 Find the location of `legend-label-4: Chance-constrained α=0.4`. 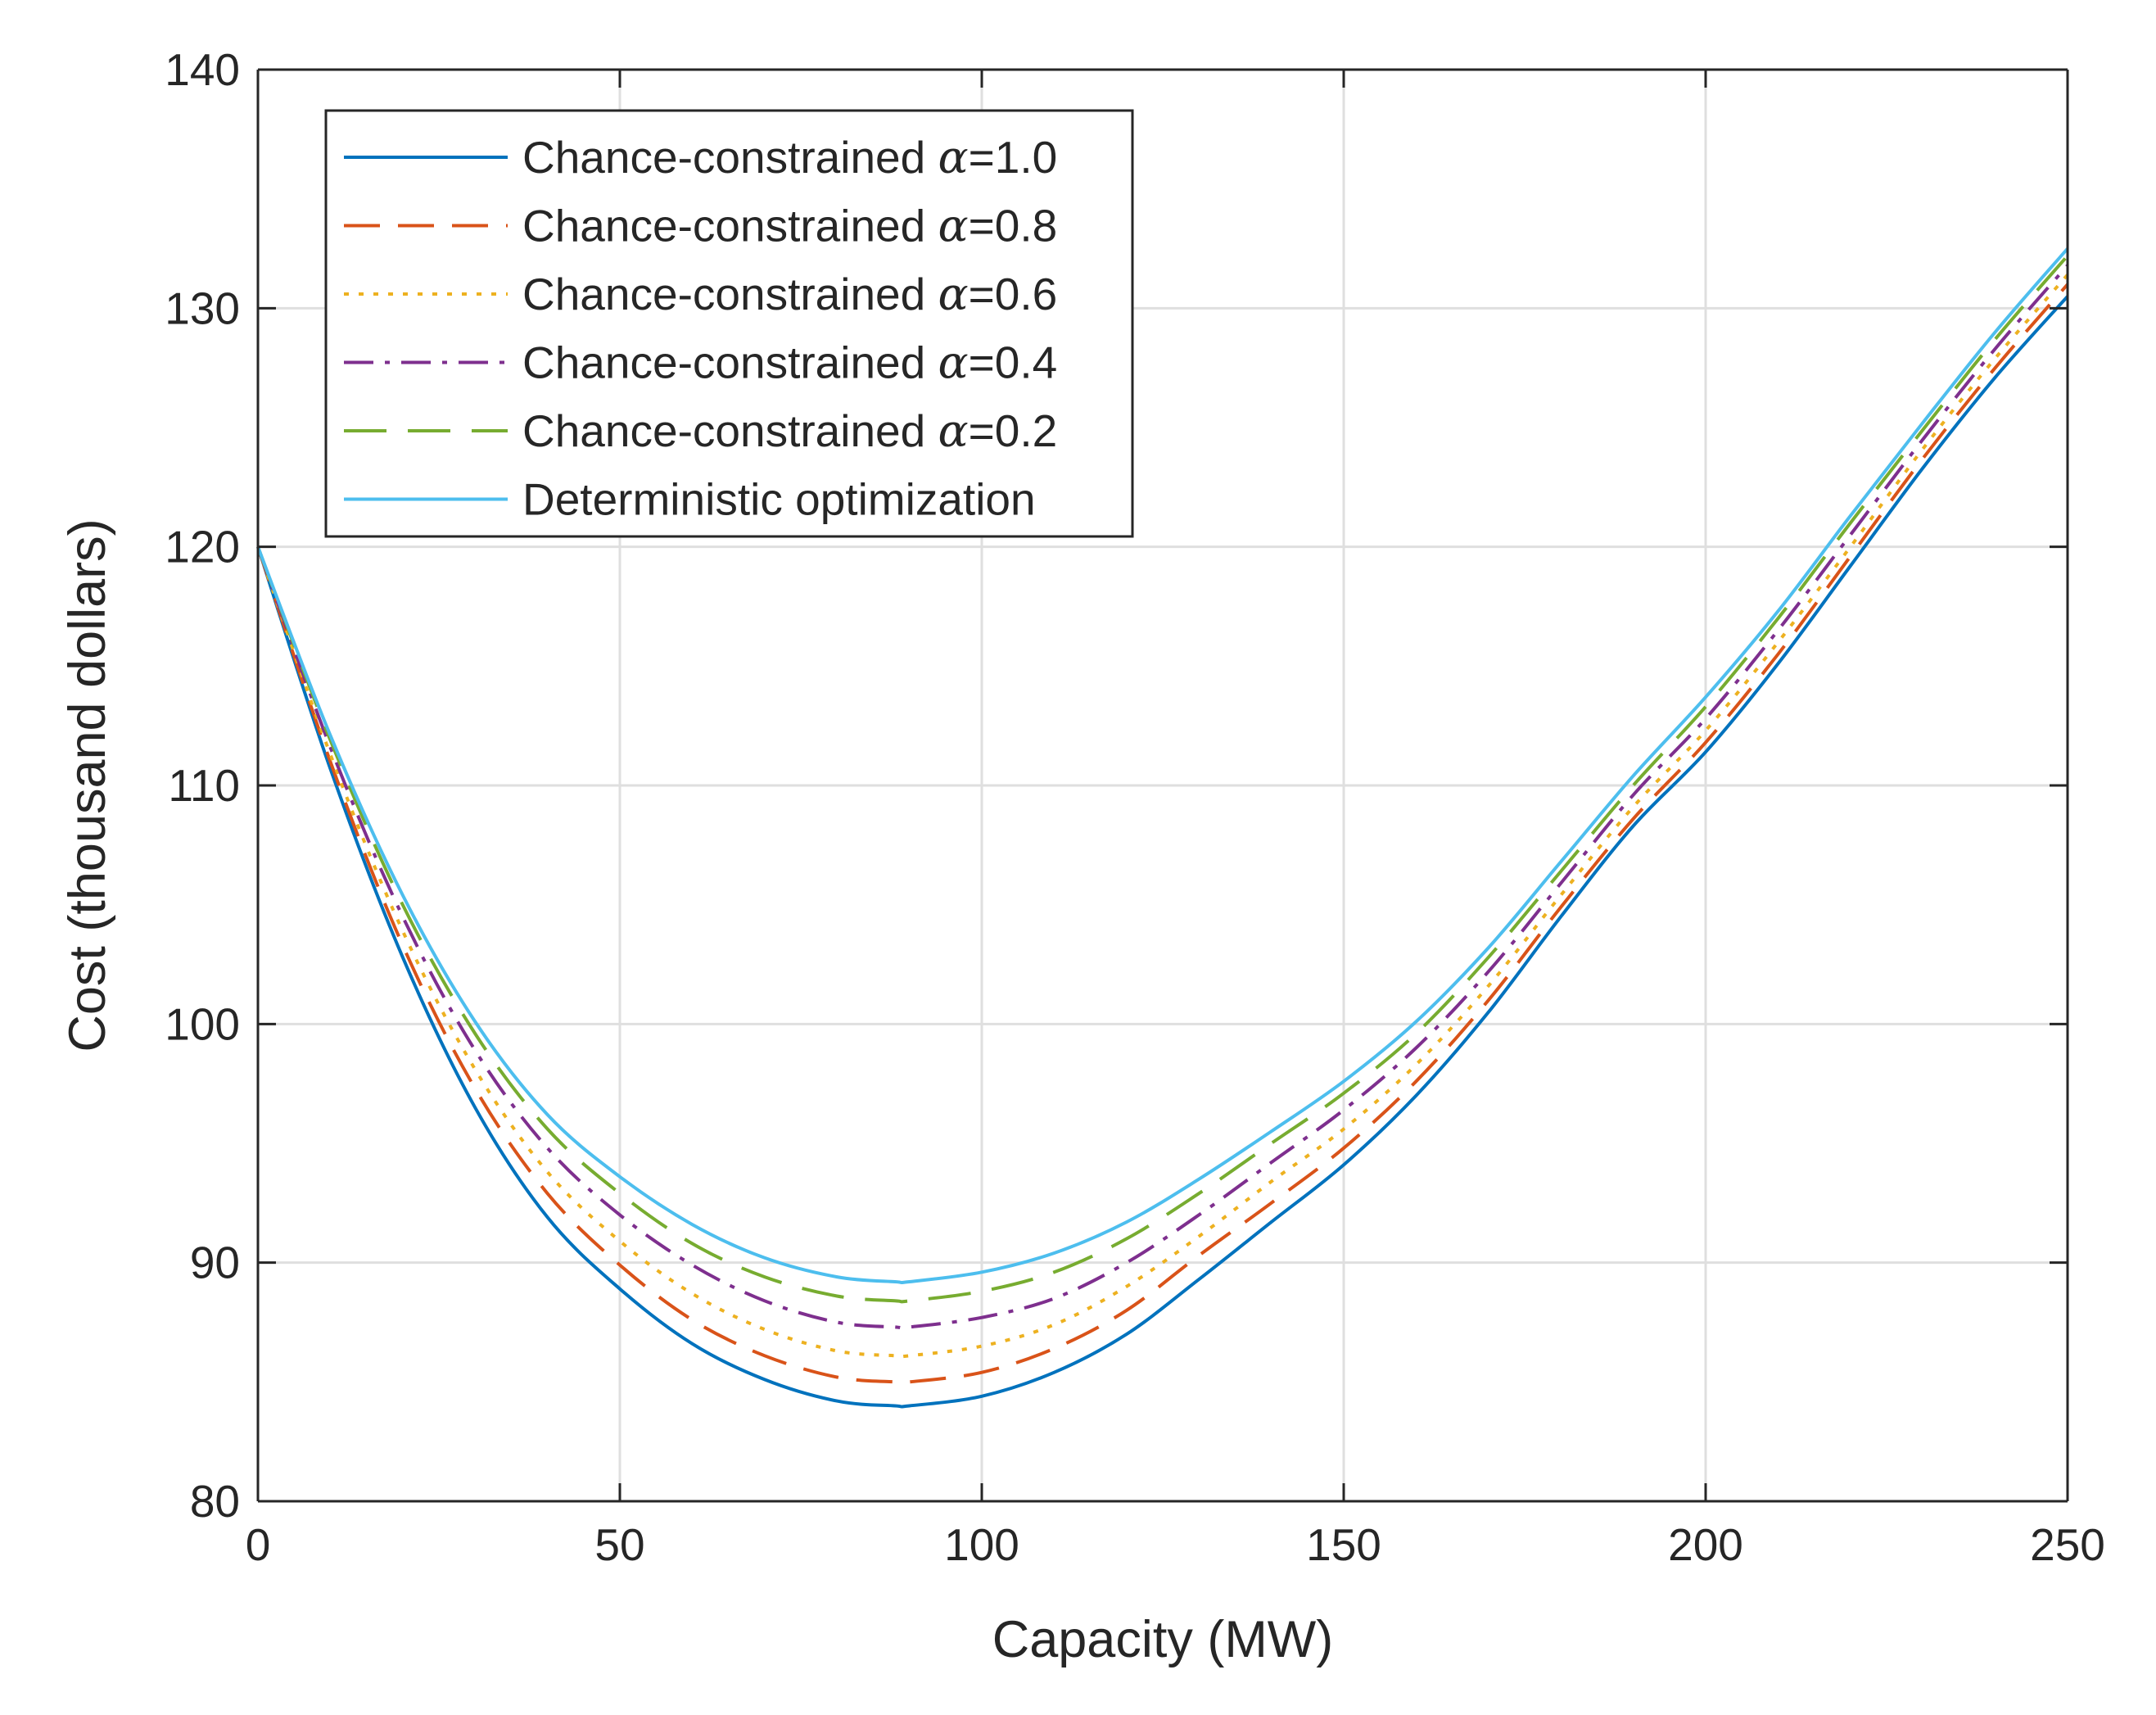

legend-label-4: Chance-constrained α=0.4 is located at coordinates (789, 363).